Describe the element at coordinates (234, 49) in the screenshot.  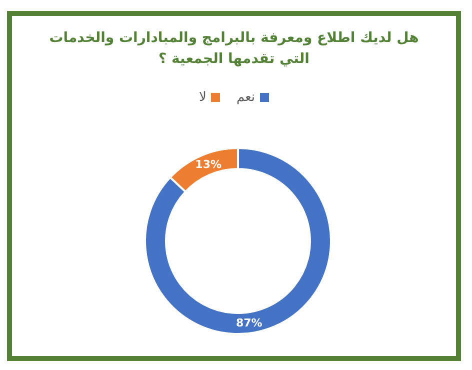
I see `chart-title: هل لديك اطلاع ومعرفة بالبرامج والمبادارات والخدمات التي تقدمها الجمعية ؟` at that location.